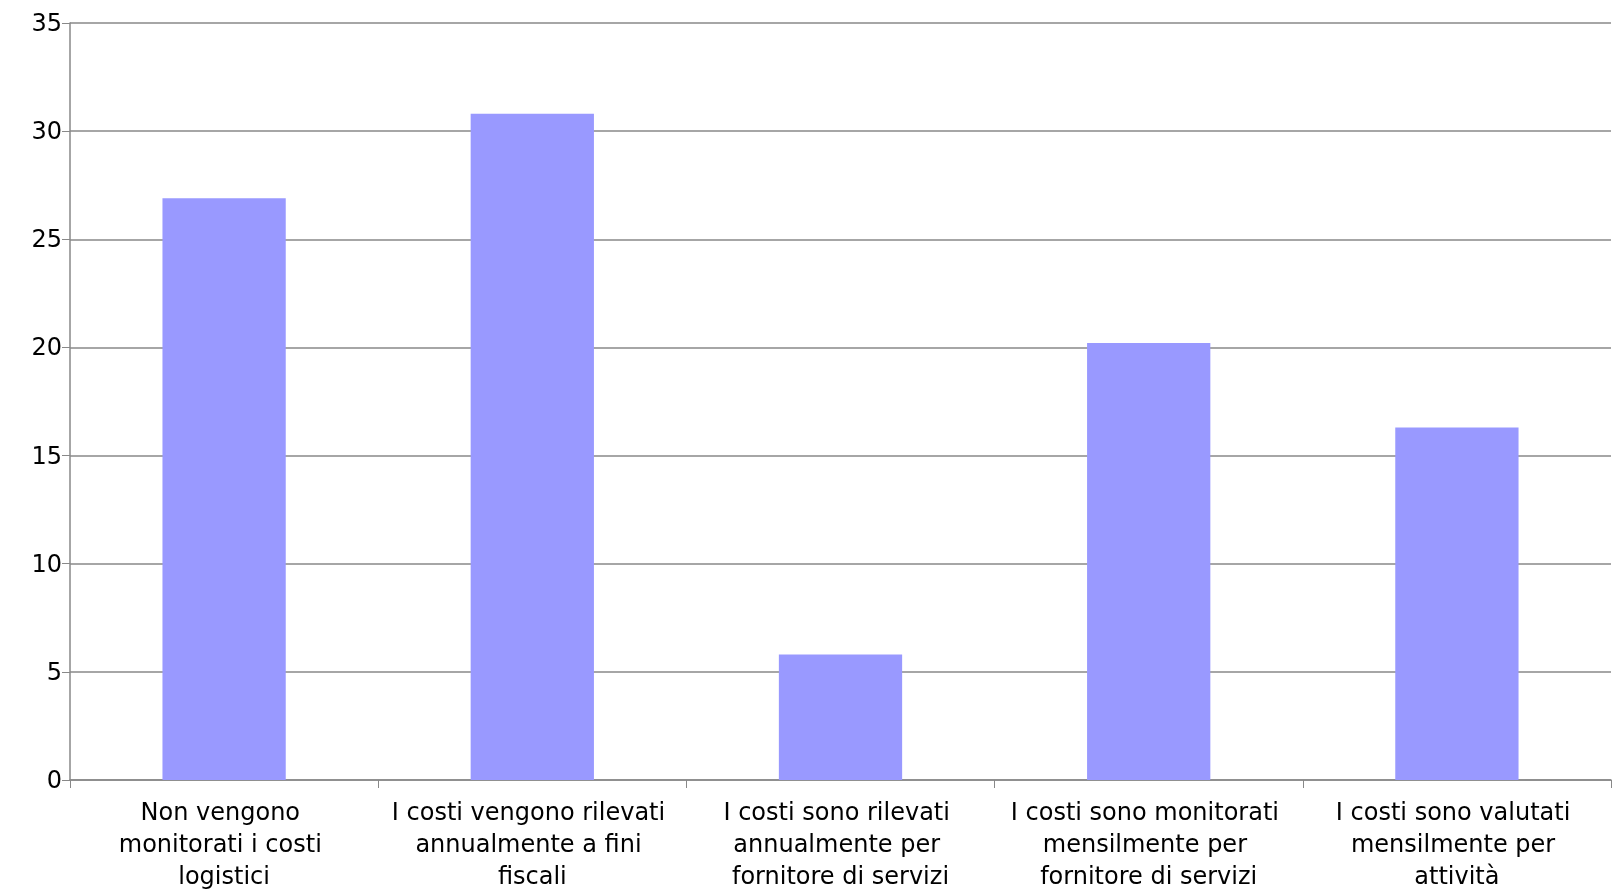  I want to click on y-tick-label: 25, so click(46, 239).